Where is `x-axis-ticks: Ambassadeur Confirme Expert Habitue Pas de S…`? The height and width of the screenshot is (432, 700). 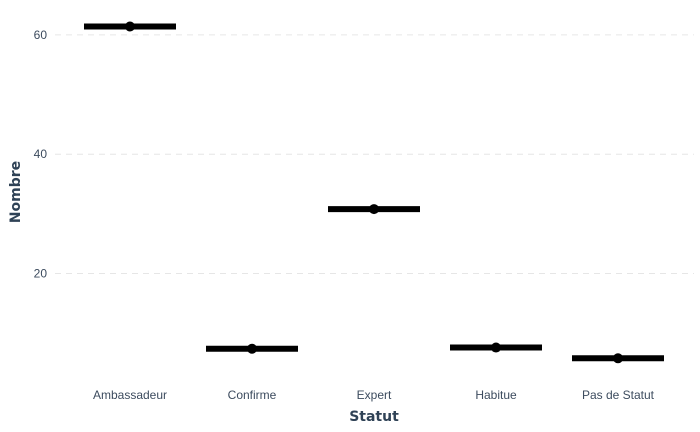 x-axis-ticks: Ambassadeur Confirme Expert Habitue Pas de S… is located at coordinates (374, 395).